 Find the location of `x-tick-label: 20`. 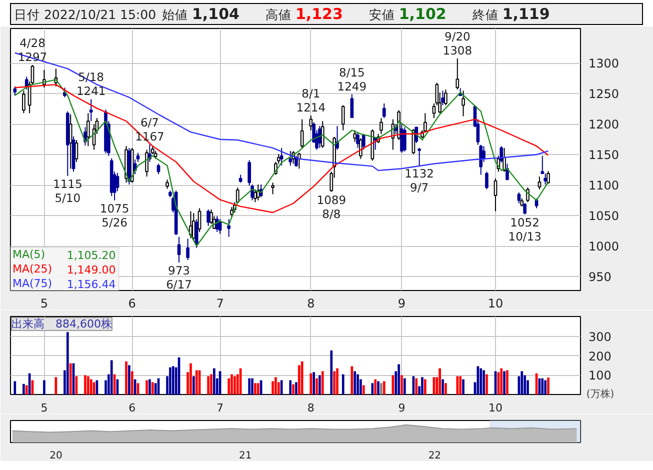

x-tick-label: 20 is located at coordinates (56, 456).